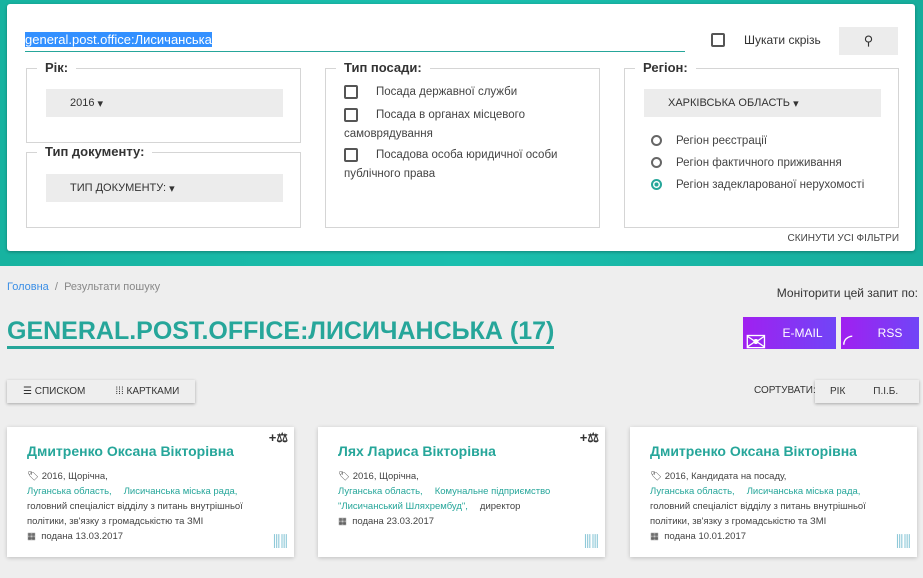  What do you see at coordinates (746, 163) in the screenshot?
I see `region-radio-actual: Регіон фактичного приживання` at bounding box center [746, 163].